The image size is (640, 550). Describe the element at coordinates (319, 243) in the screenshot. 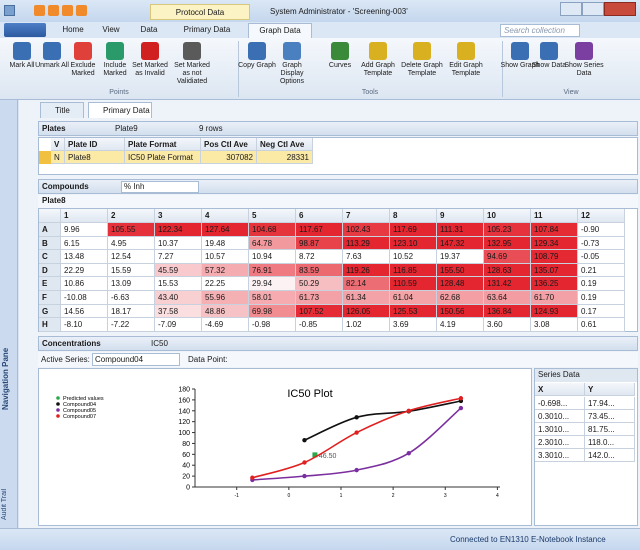

I see `heatmap-cell: 98.87` at that location.